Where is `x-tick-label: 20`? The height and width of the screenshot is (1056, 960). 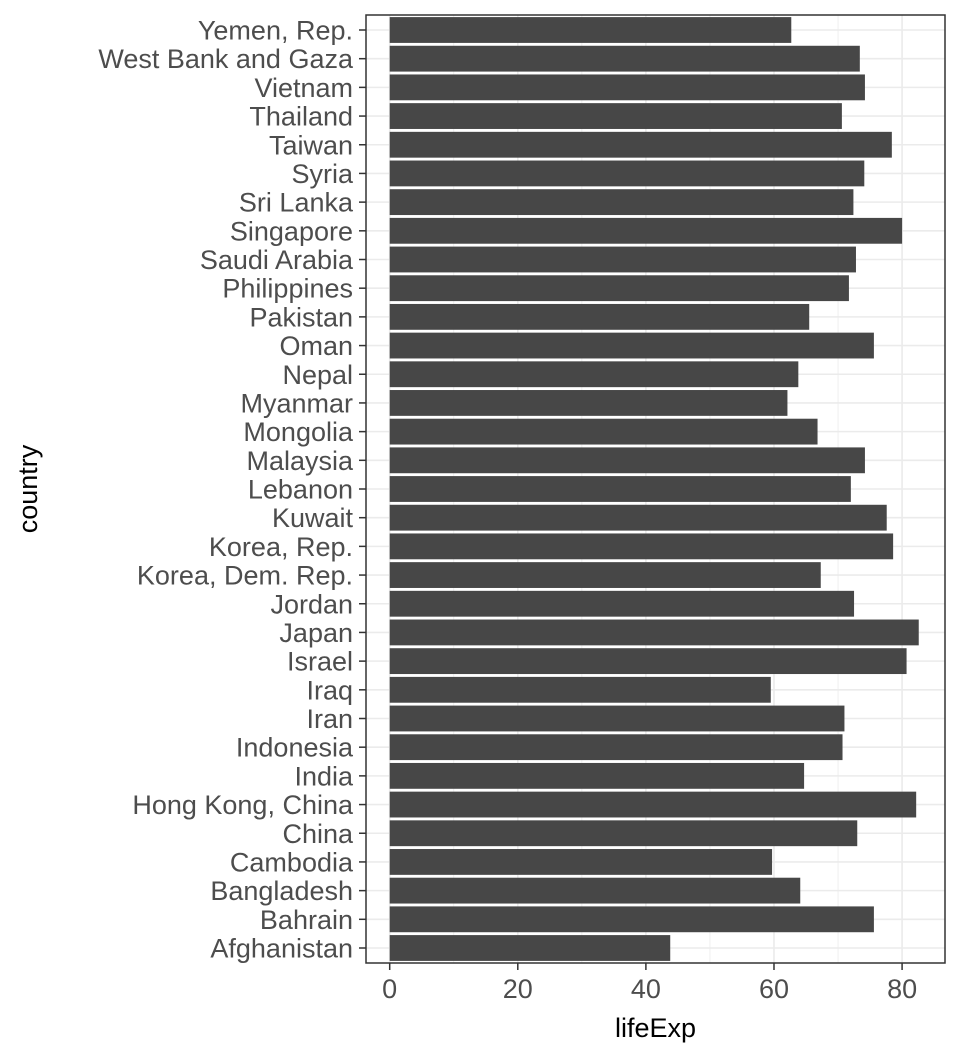 x-tick-label: 20 is located at coordinates (518, 989).